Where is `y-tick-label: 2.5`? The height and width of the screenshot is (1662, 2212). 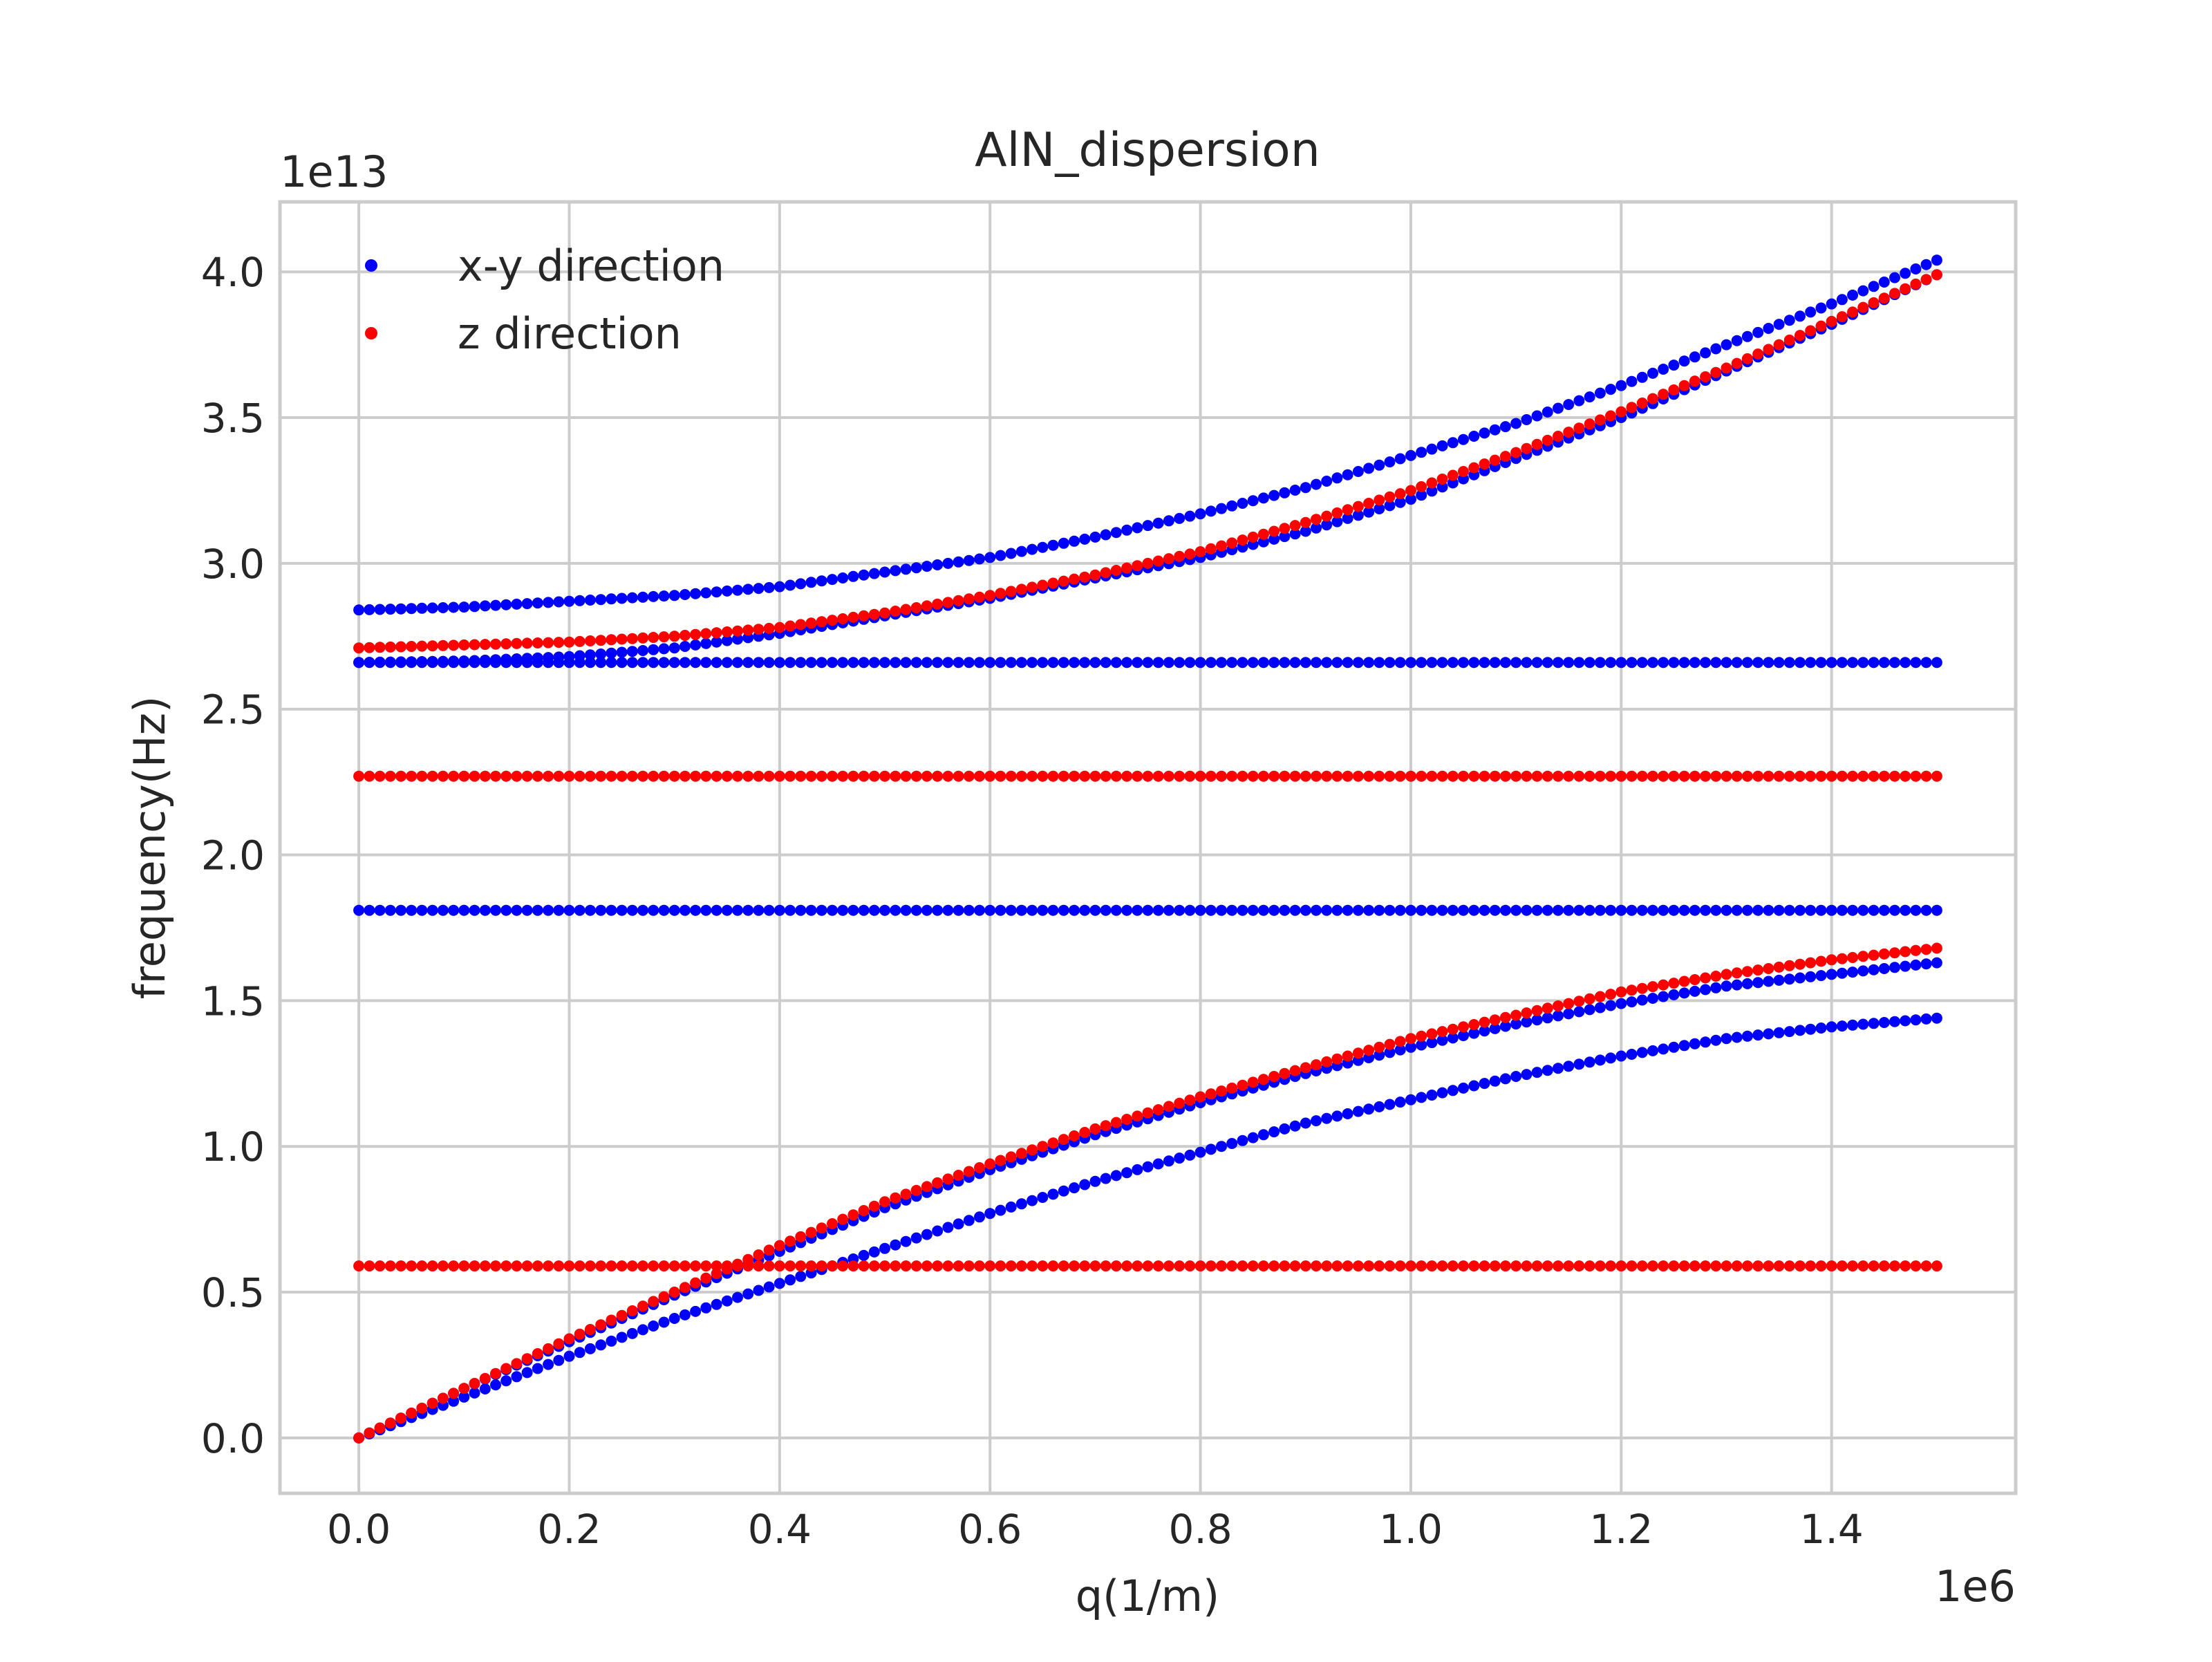
y-tick-label: 2.5 is located at coordinates (233, 711).